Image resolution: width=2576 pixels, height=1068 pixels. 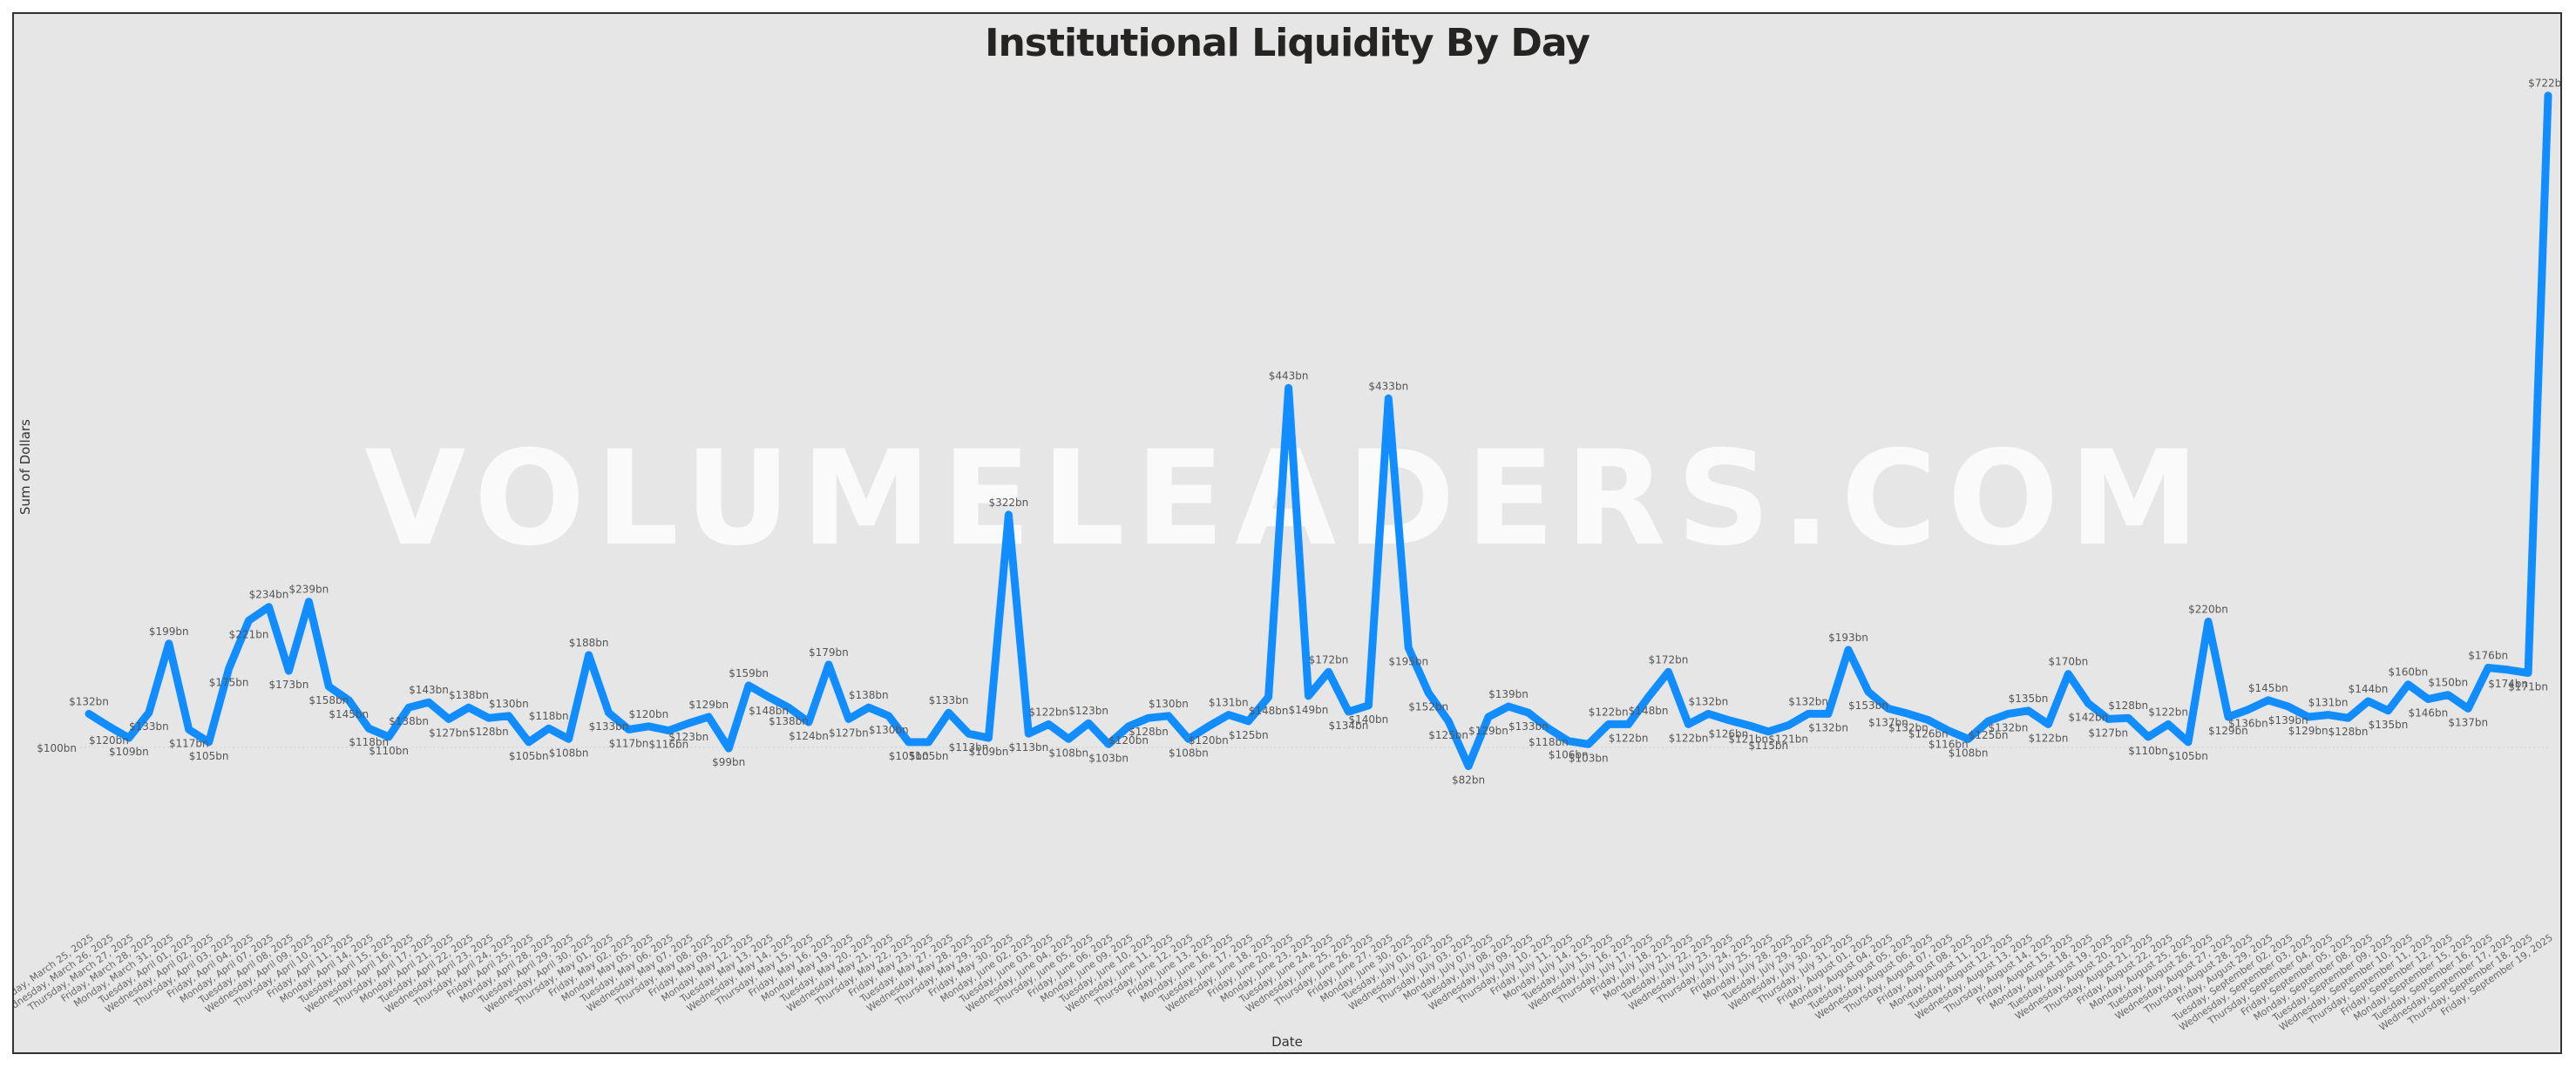 What do you see at coordinates (1929, 734) in the screenshot?
I see `data-label: $126bn` at bounding box center [1929, 734].